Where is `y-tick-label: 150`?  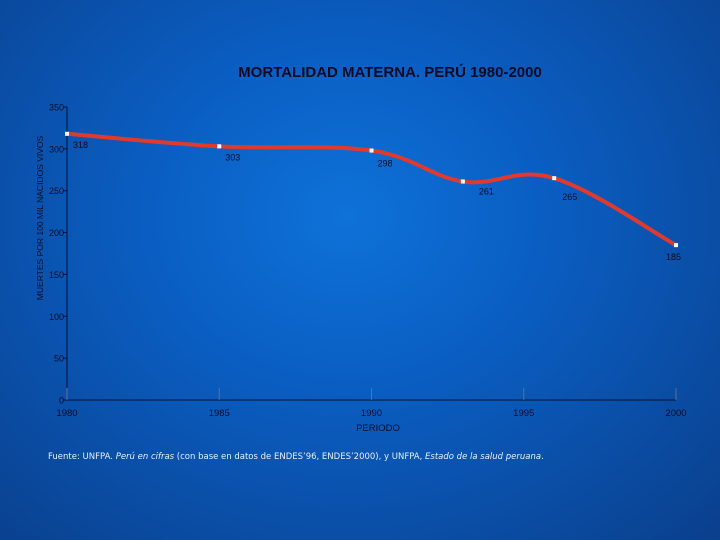
y-tick-label: 150 is located at coordinates (56, 275).